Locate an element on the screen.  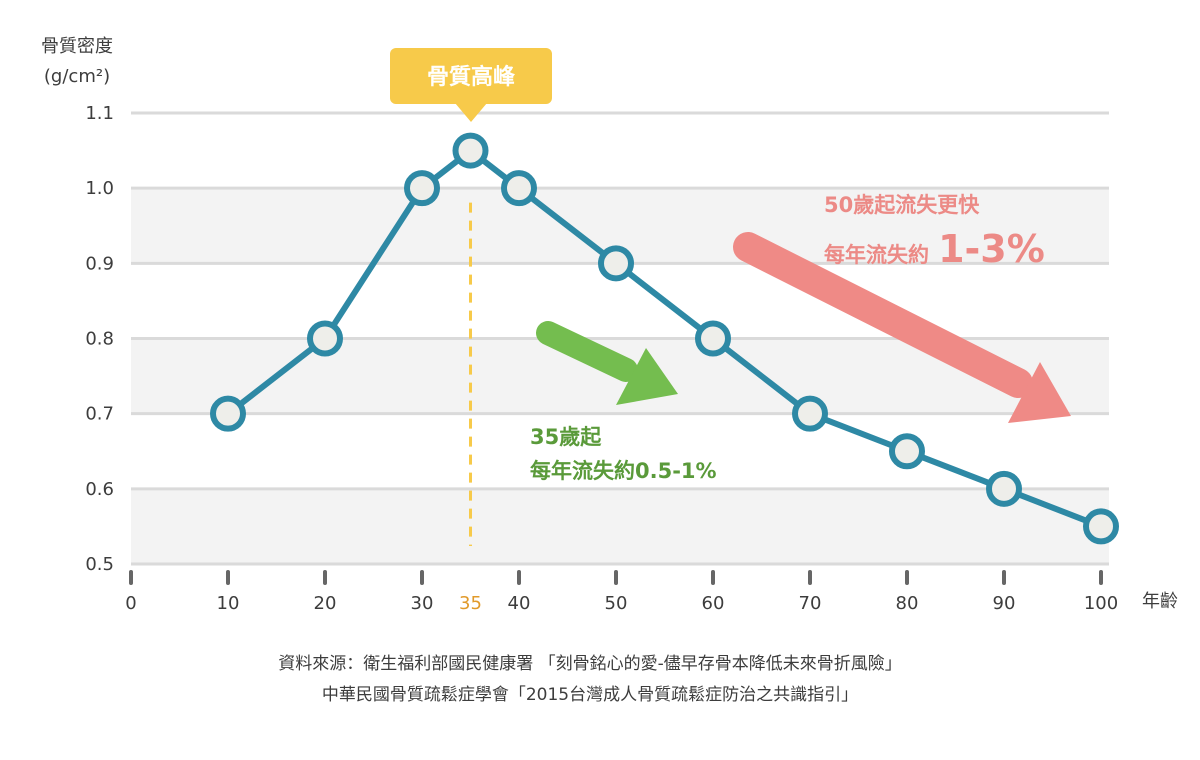
red-annotation-line1: 50歲起流失更快 is located at coordinates (902, 205).